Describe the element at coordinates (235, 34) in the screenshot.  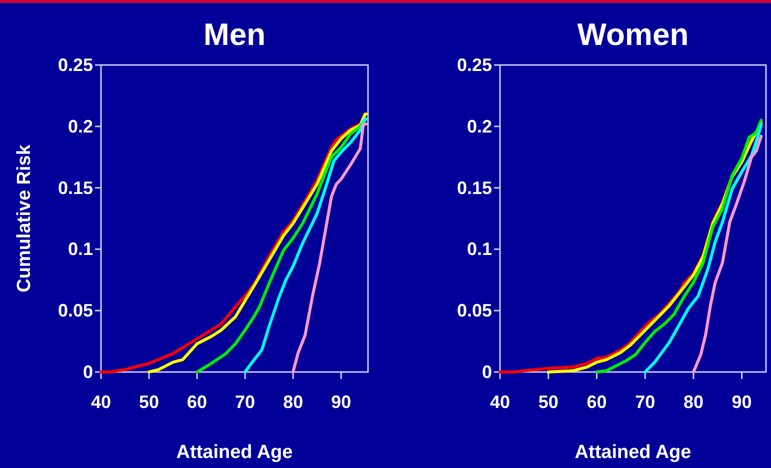
I see `chart-title: Men` at that location.